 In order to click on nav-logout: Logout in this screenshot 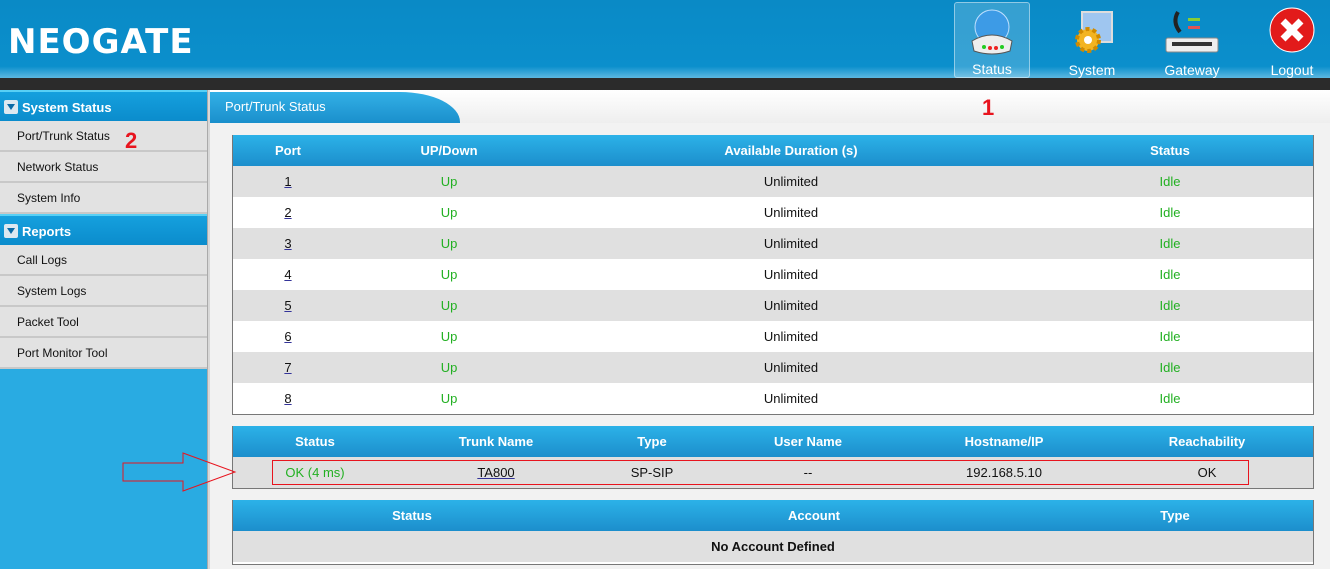, I will do `click(1292, 40)`.